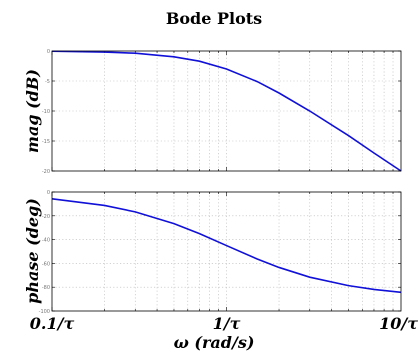  What do you see at coordinates (227, 323) in the screenshot?
I see `x-tick-label: 1/τ` at bounding box center [227, 323].